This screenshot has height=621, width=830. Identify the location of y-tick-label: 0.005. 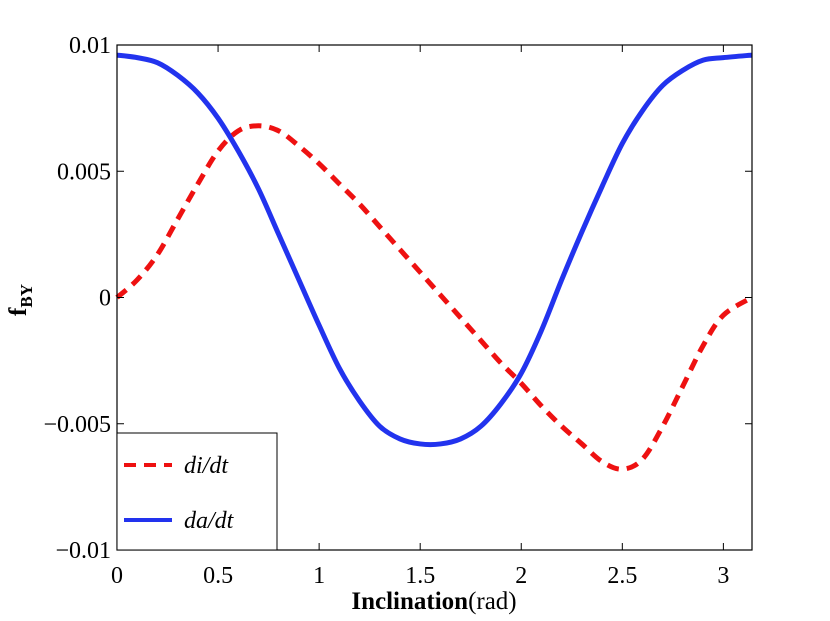
(84, 172).